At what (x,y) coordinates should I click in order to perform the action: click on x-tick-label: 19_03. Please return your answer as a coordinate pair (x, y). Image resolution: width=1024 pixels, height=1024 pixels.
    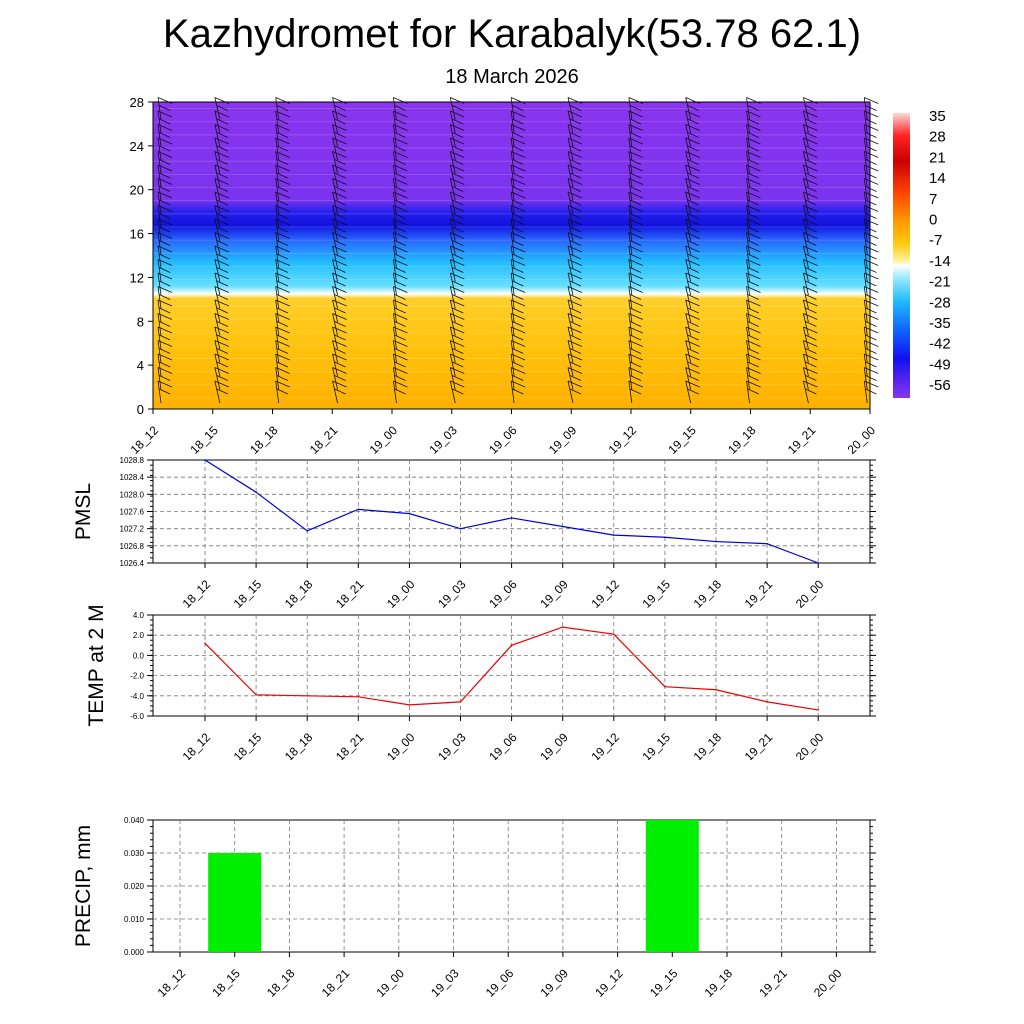
    Looking at the image, I should click on (445, 983).